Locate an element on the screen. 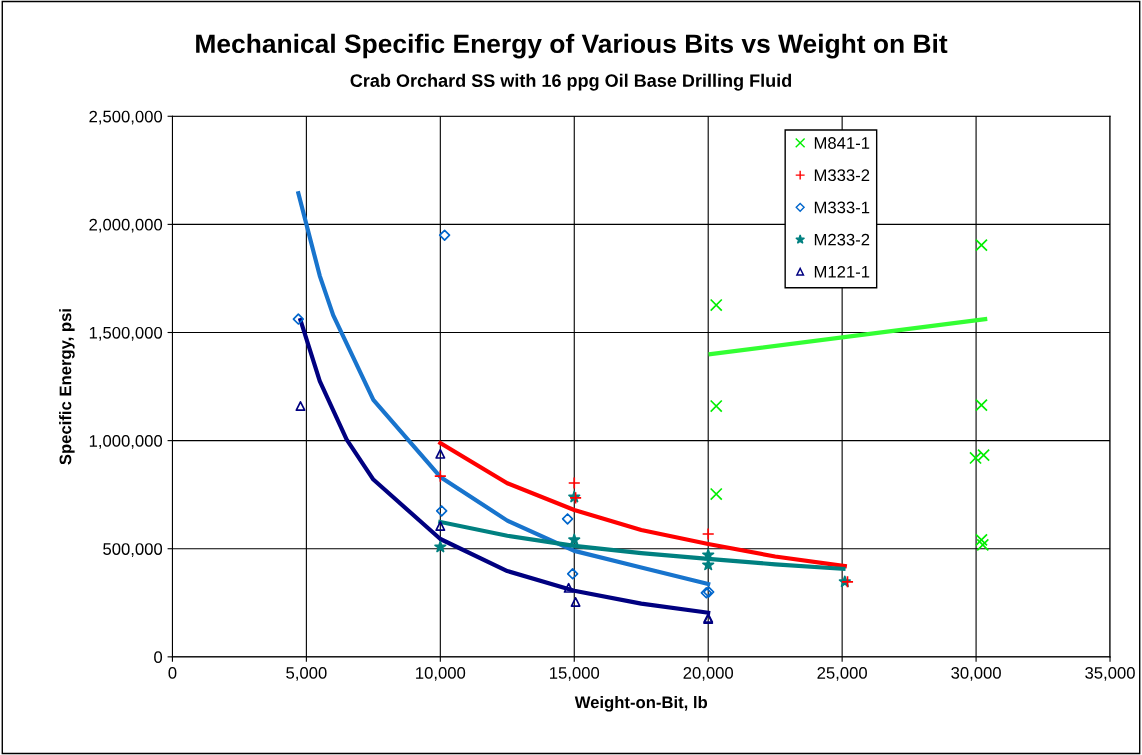 The width and height of the screenshot is (1142, 755). line-series is located at coordinates (642, 504).